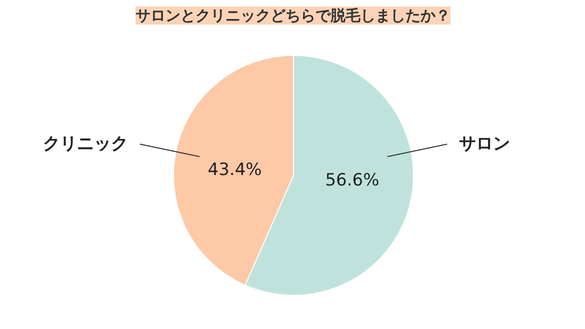 The height and width of the screenshot is (329, 585). I want to click on slice-label: サロン, so click(484, 144).